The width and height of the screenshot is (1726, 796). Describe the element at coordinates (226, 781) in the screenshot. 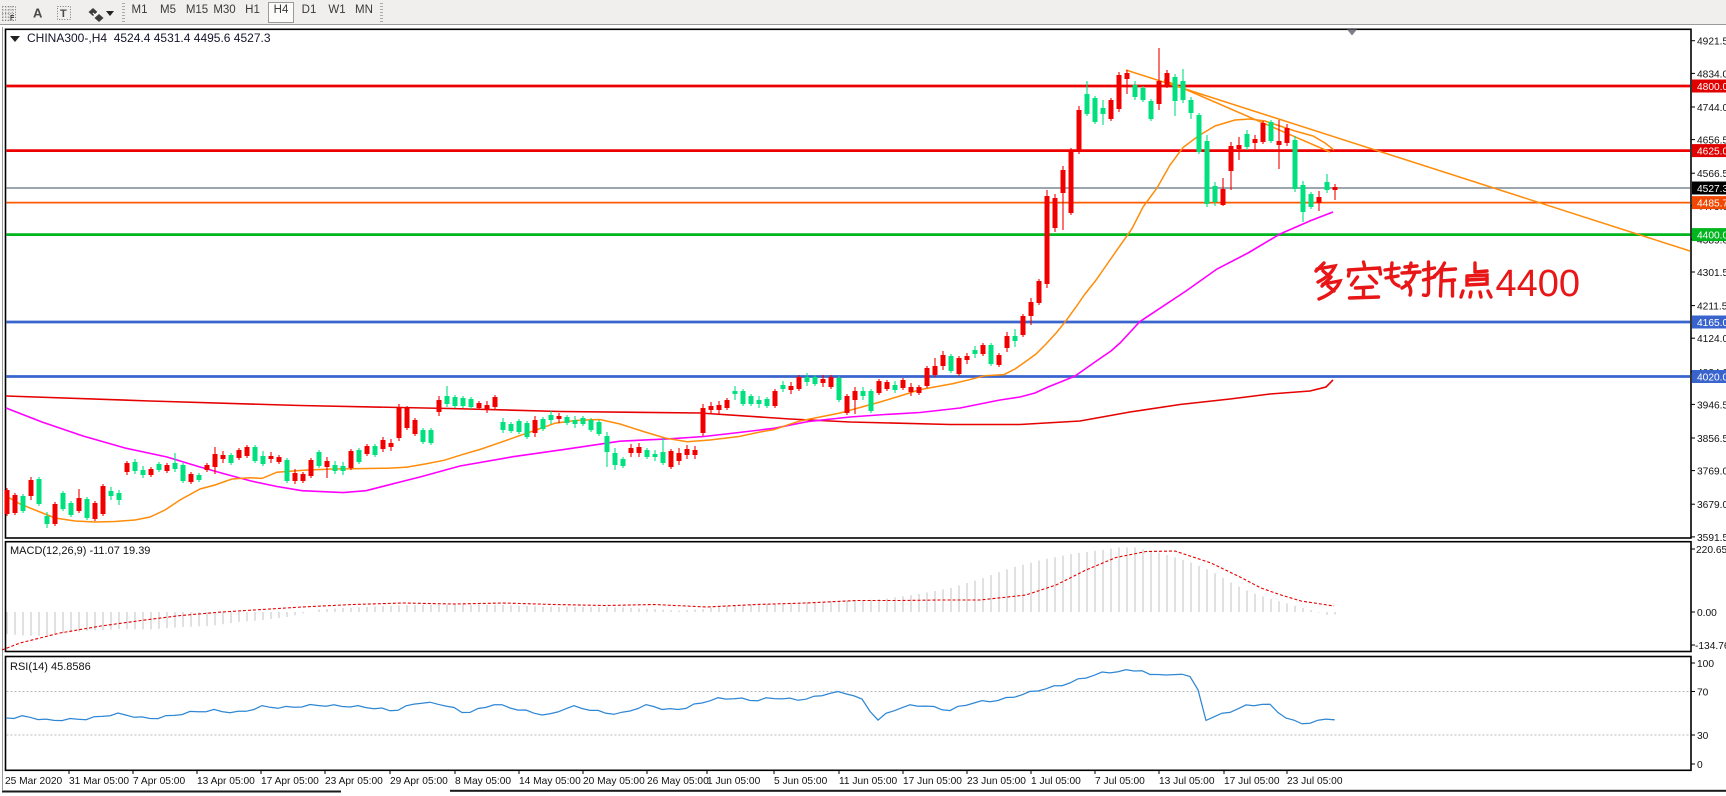

I see `svg-text: 13 Apr 05:00` at that location.